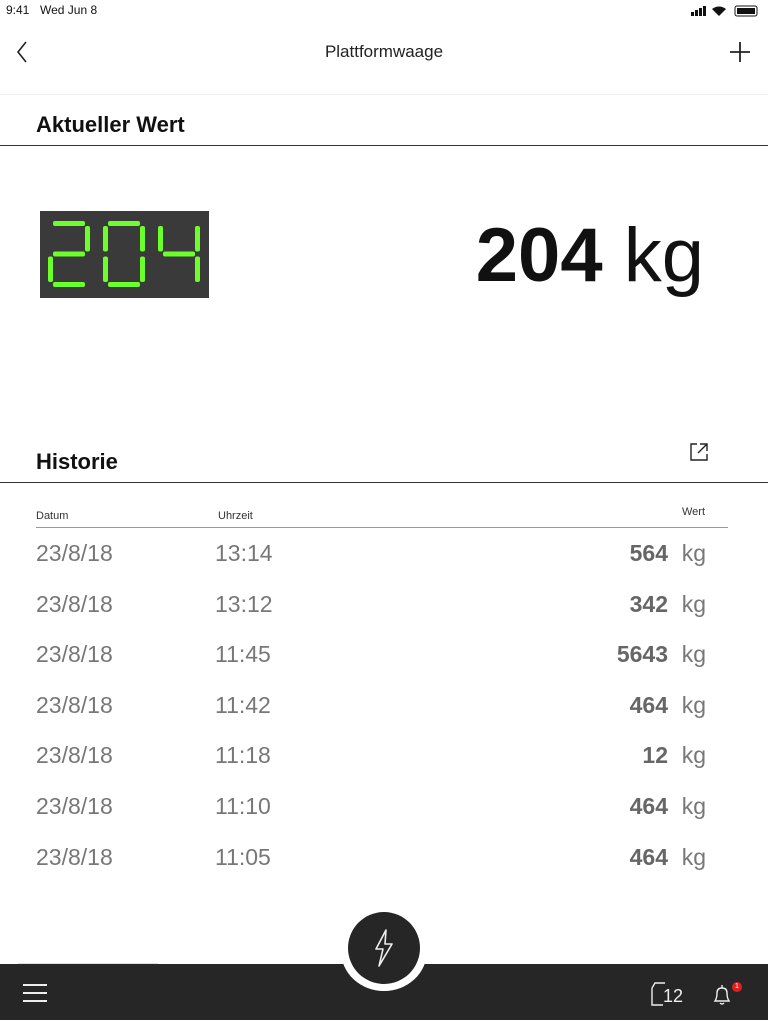  I want to click on export-button, so click(699, 452).